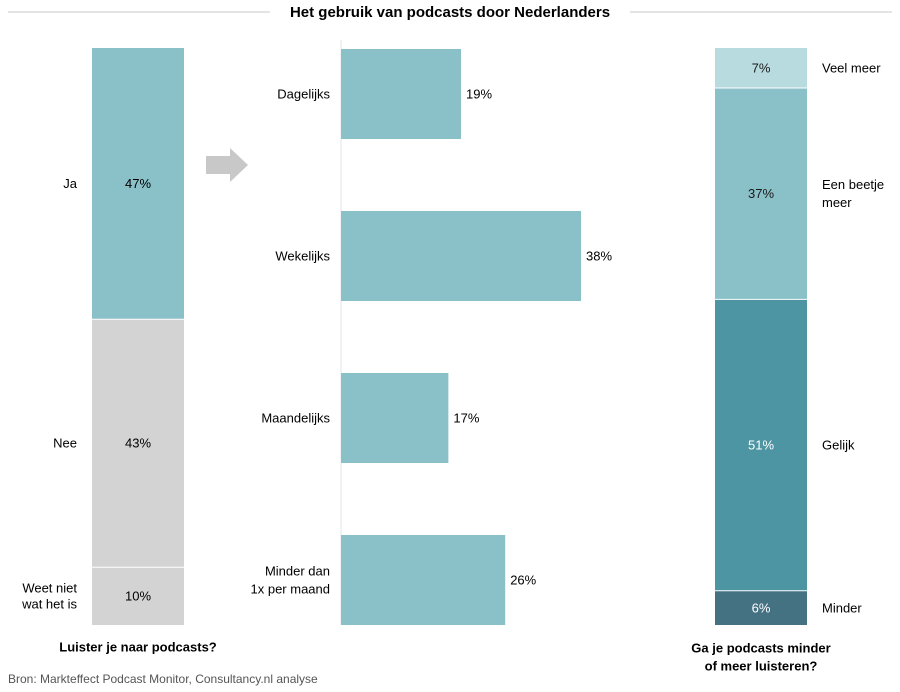 The image size is (900, 692). I want to click on listen-value-label: 47%, so click(138, 183).